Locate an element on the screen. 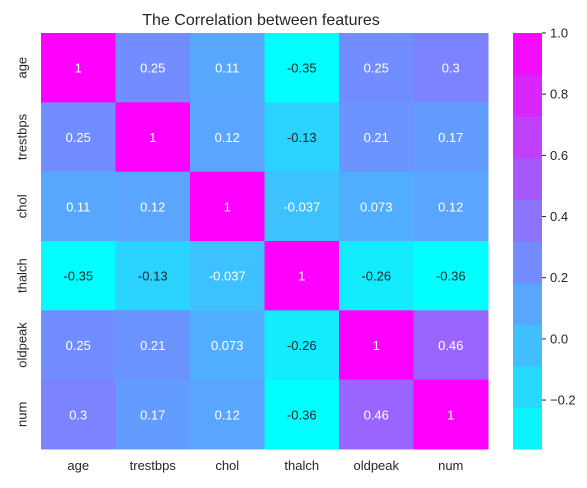  y-tick-label: age is located at coordinates (22, 68).